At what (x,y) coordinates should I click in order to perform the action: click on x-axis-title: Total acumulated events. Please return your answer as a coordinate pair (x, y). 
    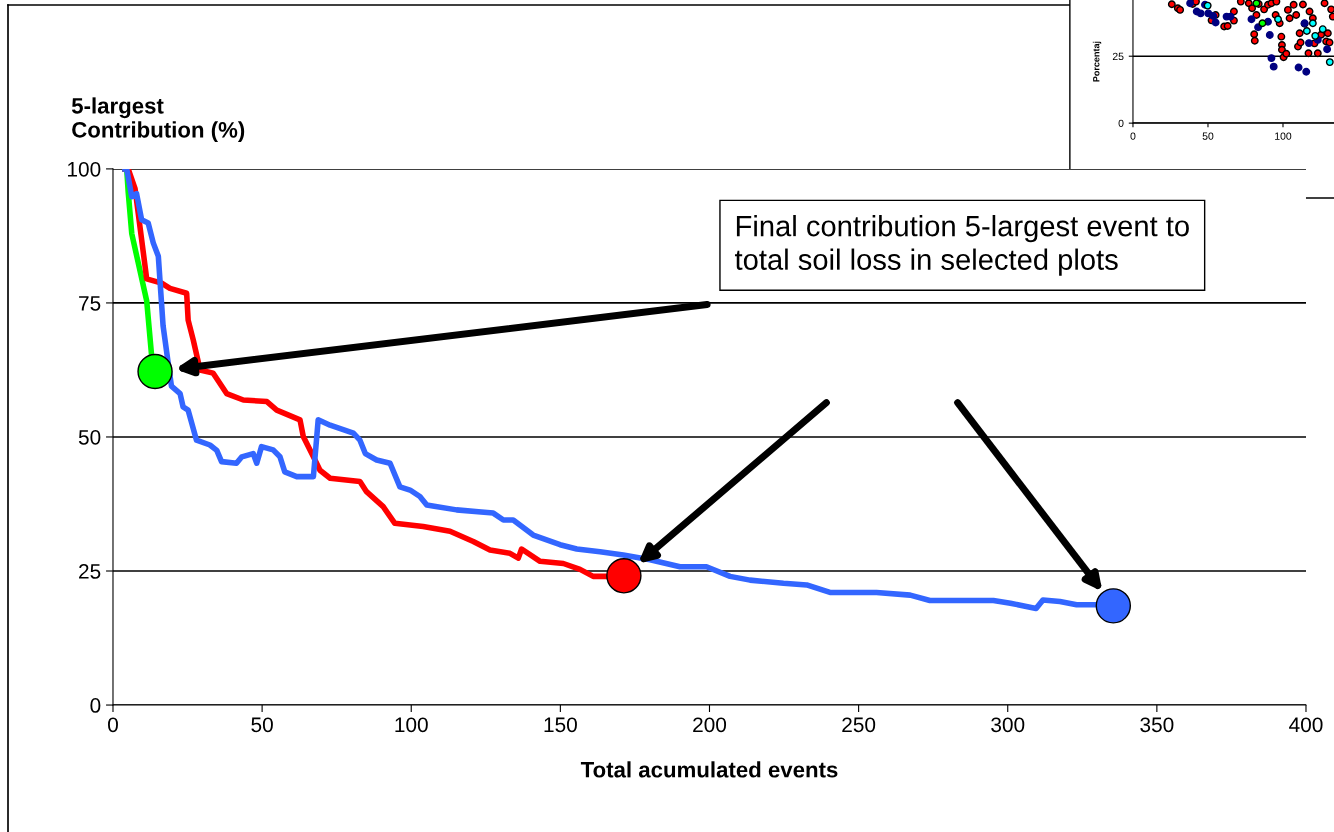
    Looking at the image, I should click on (709, 769).